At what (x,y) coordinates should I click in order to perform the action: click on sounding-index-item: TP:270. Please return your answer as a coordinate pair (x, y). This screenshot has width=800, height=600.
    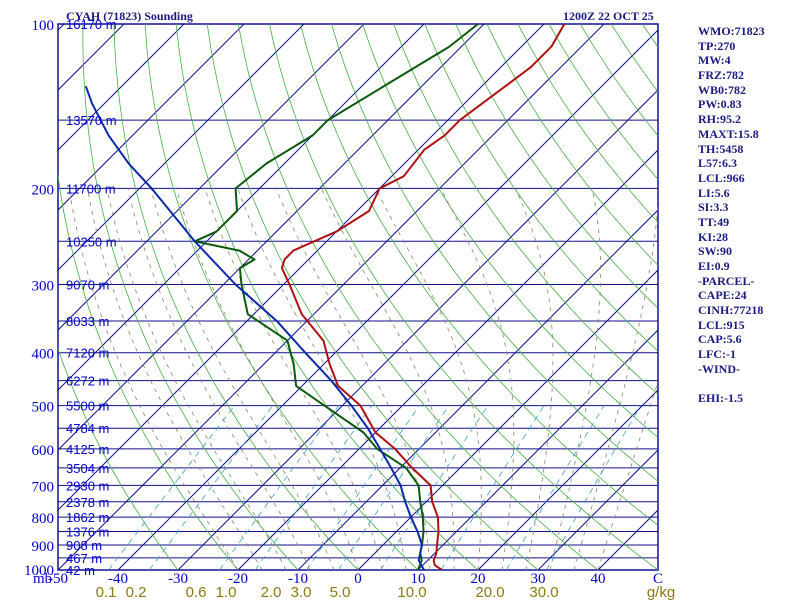
    Looking at the image, I should click on (717, 45).